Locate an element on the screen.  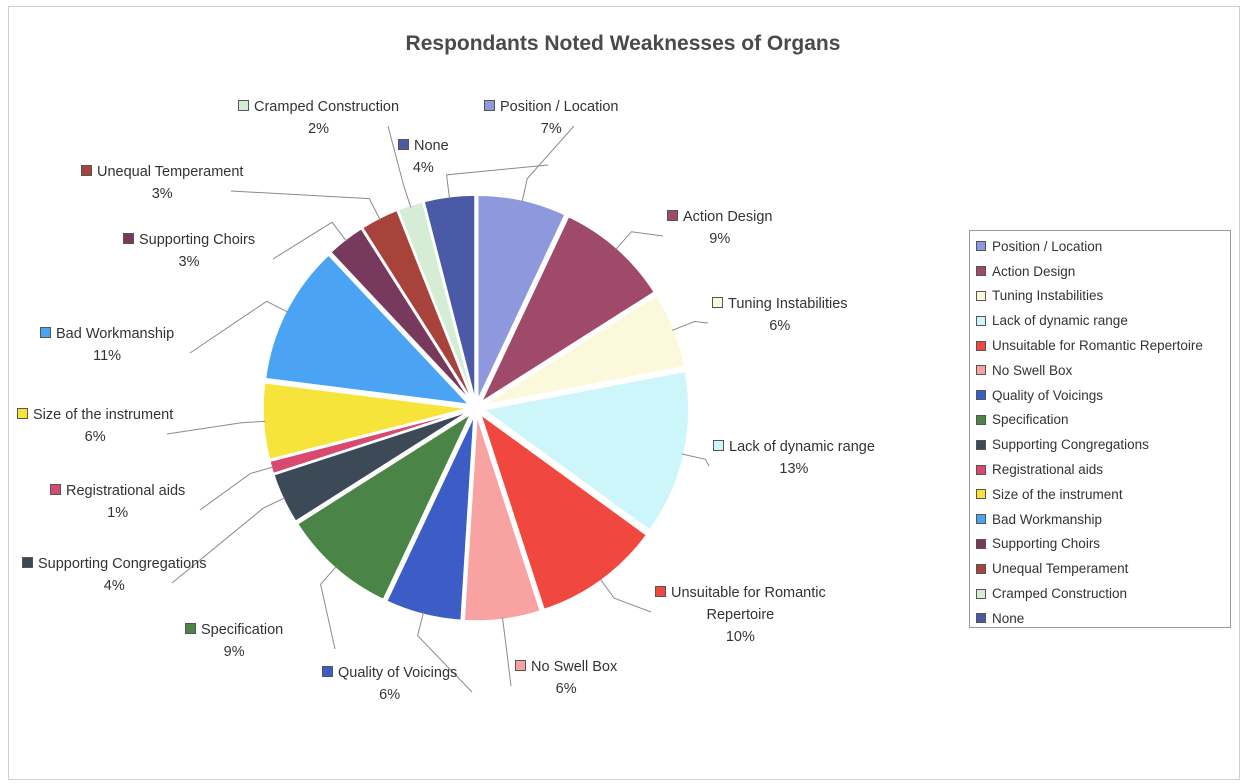
data-label-name-line2: Repertoire is located at coordinates (740, 615).